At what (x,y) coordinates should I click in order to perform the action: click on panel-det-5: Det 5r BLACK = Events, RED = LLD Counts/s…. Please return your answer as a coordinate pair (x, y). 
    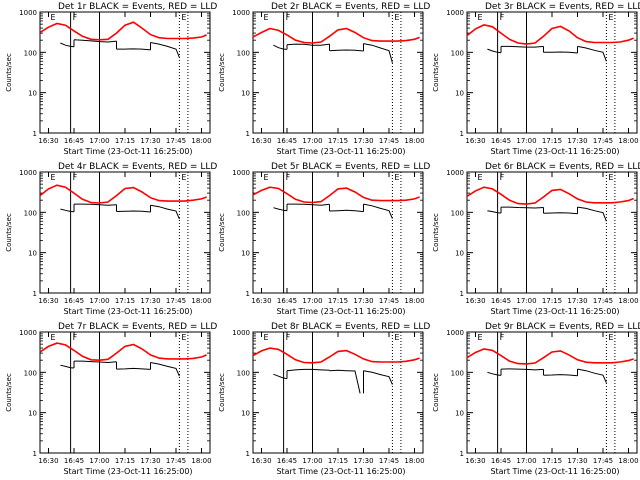
    Looking at the image, I should click on (324, 239).